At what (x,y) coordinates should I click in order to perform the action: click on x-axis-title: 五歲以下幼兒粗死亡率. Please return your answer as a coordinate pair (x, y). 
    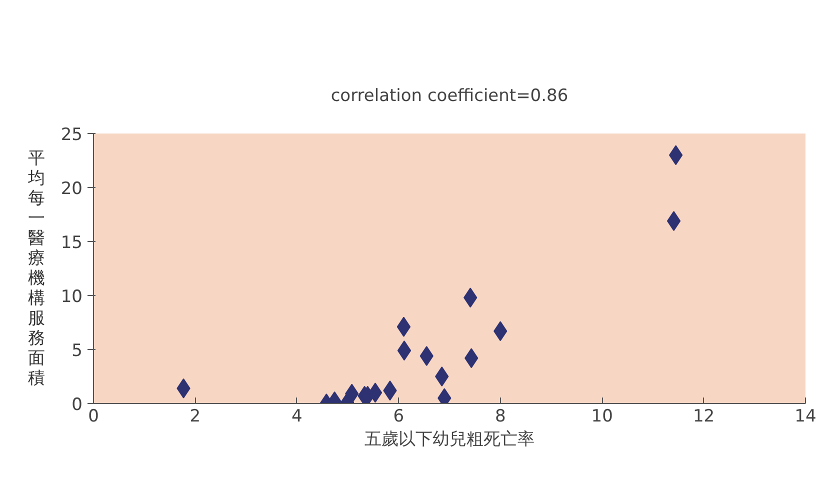
    Looking at the image, I should click on (449, 440).